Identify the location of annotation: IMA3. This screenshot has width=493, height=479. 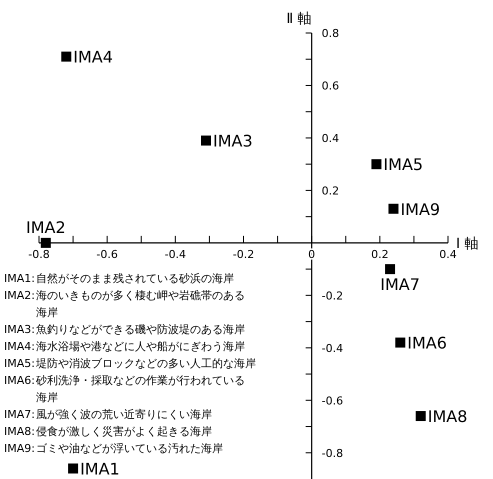
(233, 141).